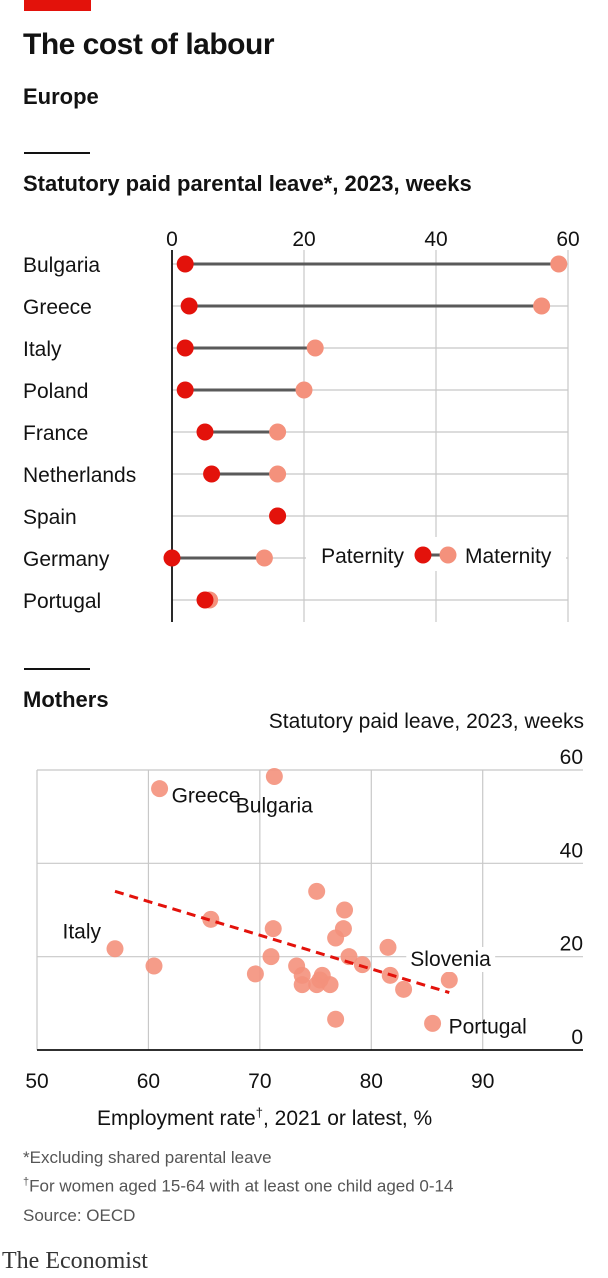  What do you see at coordinates (160, 789) in the screenshot?
I see `point-greece` at bounding box center [160, 789].